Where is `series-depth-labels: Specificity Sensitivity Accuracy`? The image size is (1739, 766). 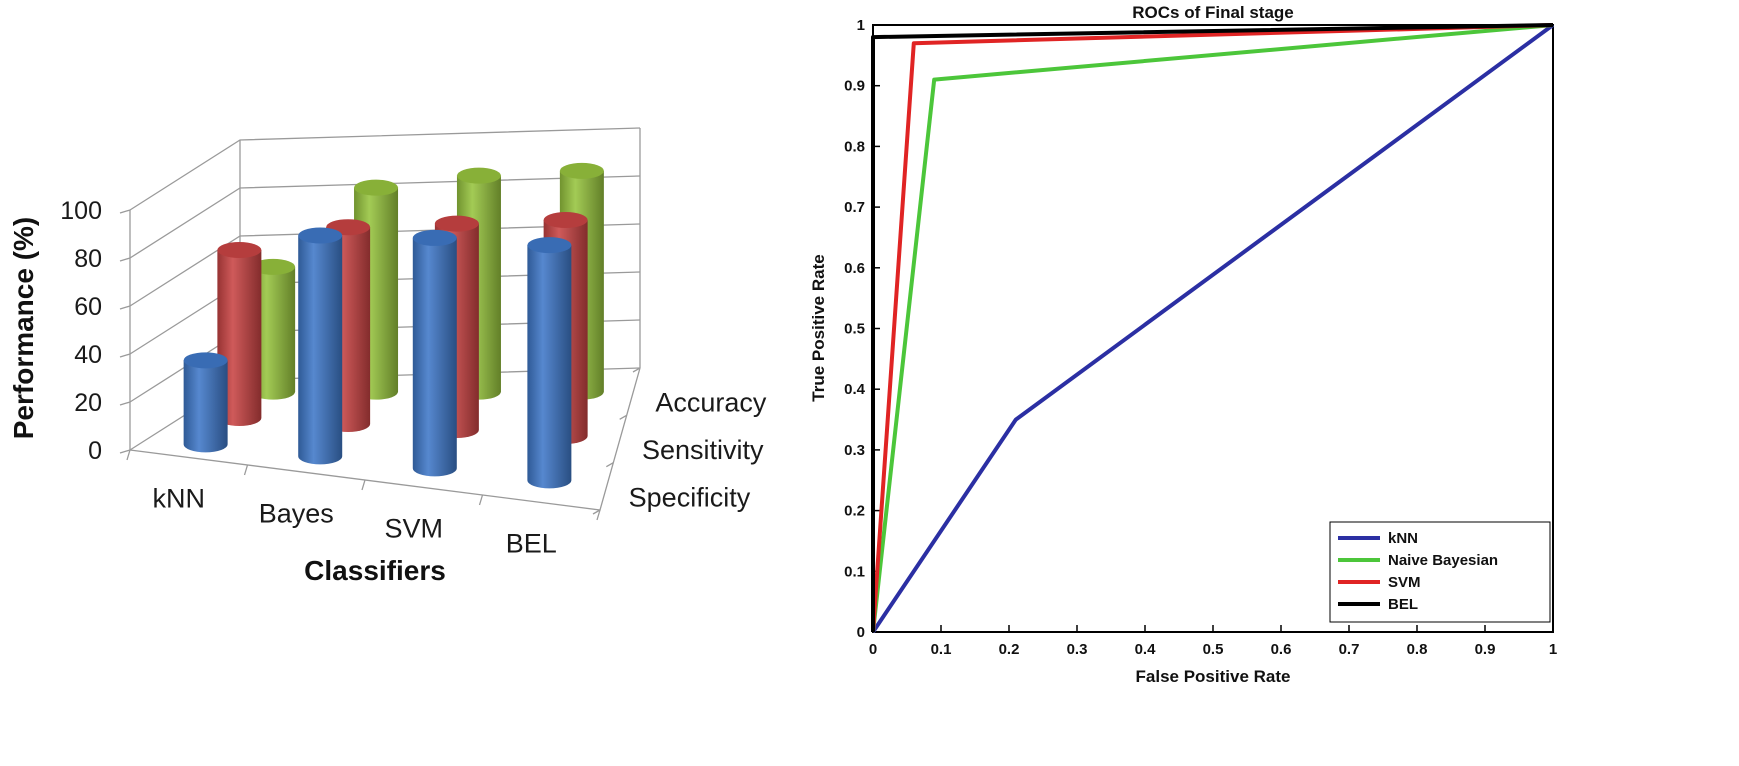 series-depth-labels: Specificity Sensitivity Accuracy is located at coordinates (698, 450).